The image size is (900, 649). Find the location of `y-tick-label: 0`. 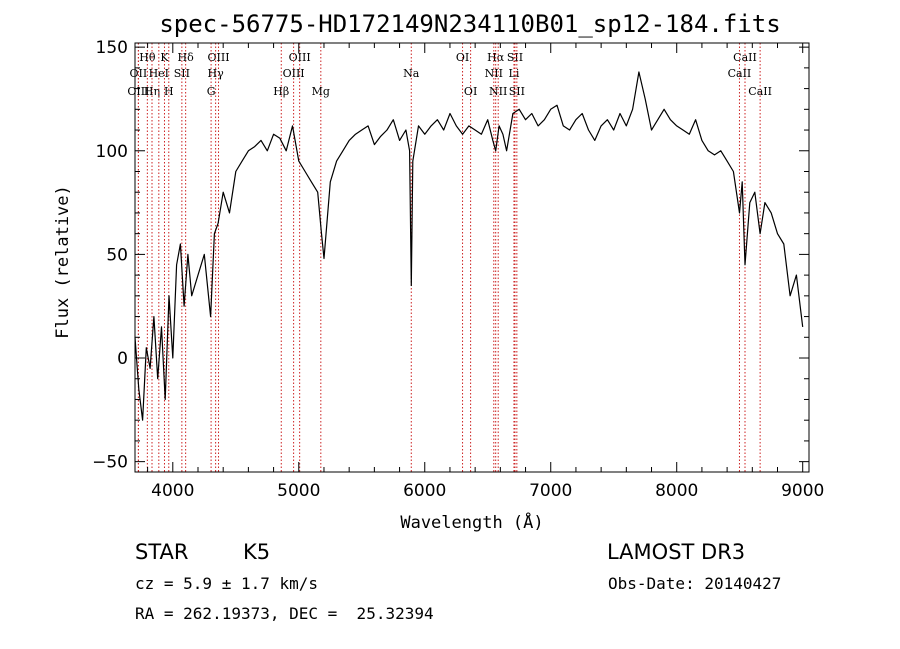

y-tick-label: 0 is located at coordinates (122, 359).